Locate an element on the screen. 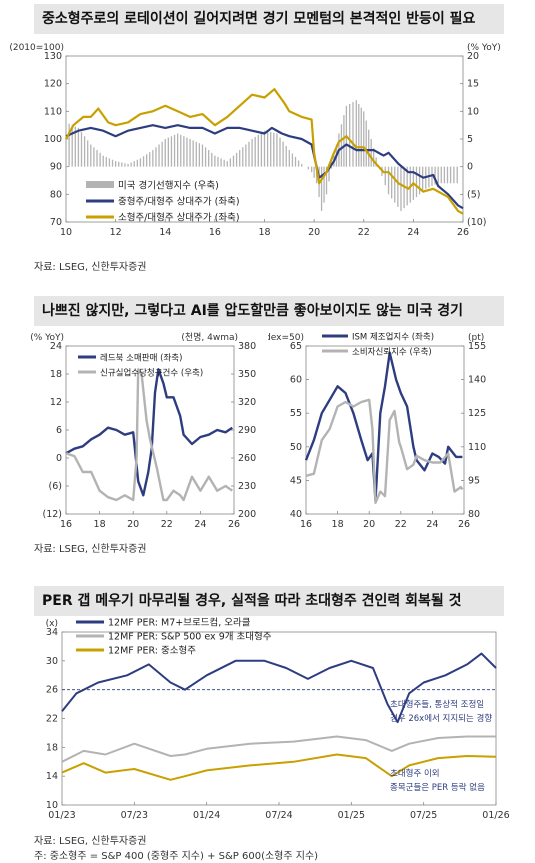 This screenshot has height=863, width=535. y-tick-label-right: 350 is located at coordinates (247, 374).